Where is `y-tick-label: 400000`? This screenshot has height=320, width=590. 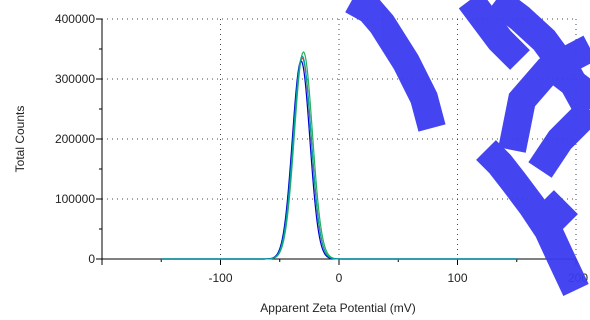 y-tick-label: 400000 is located at coordinates (75, 19).